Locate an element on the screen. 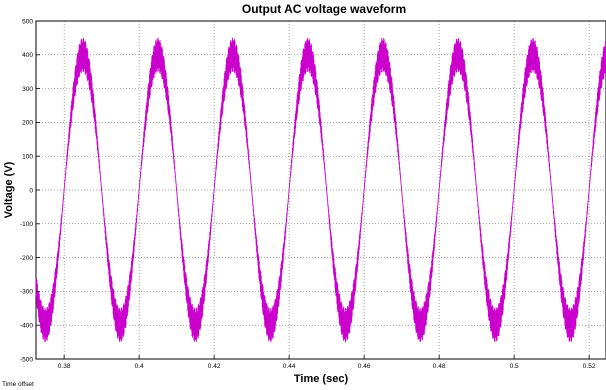 The width and height of the screenshot is (606, 390). x-tick-label: 0.5 is located at coordinates (514, 366).